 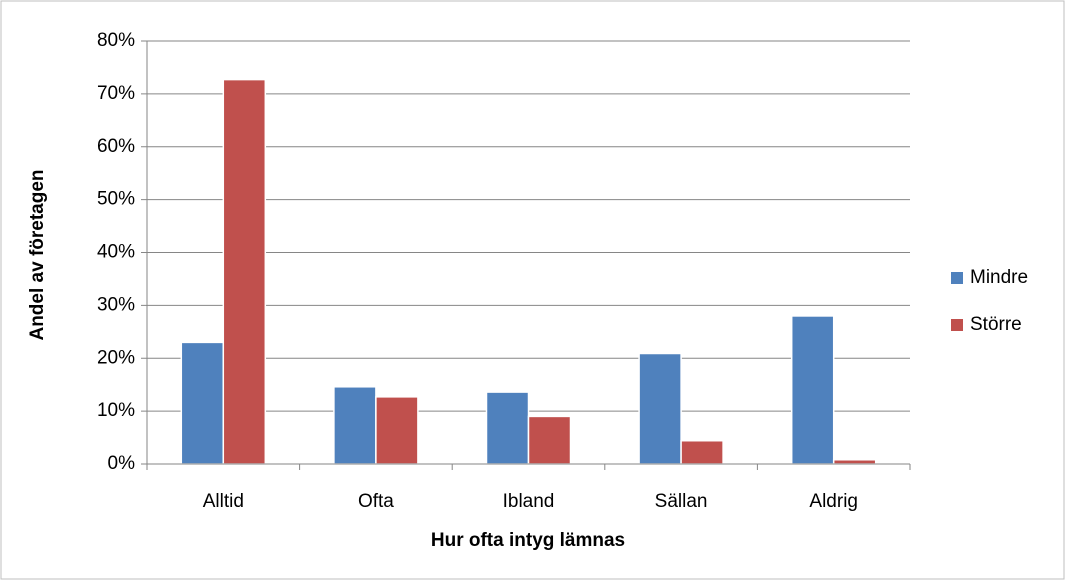 I want to click on legend-label: Mindre, so click(x=999, y=277).